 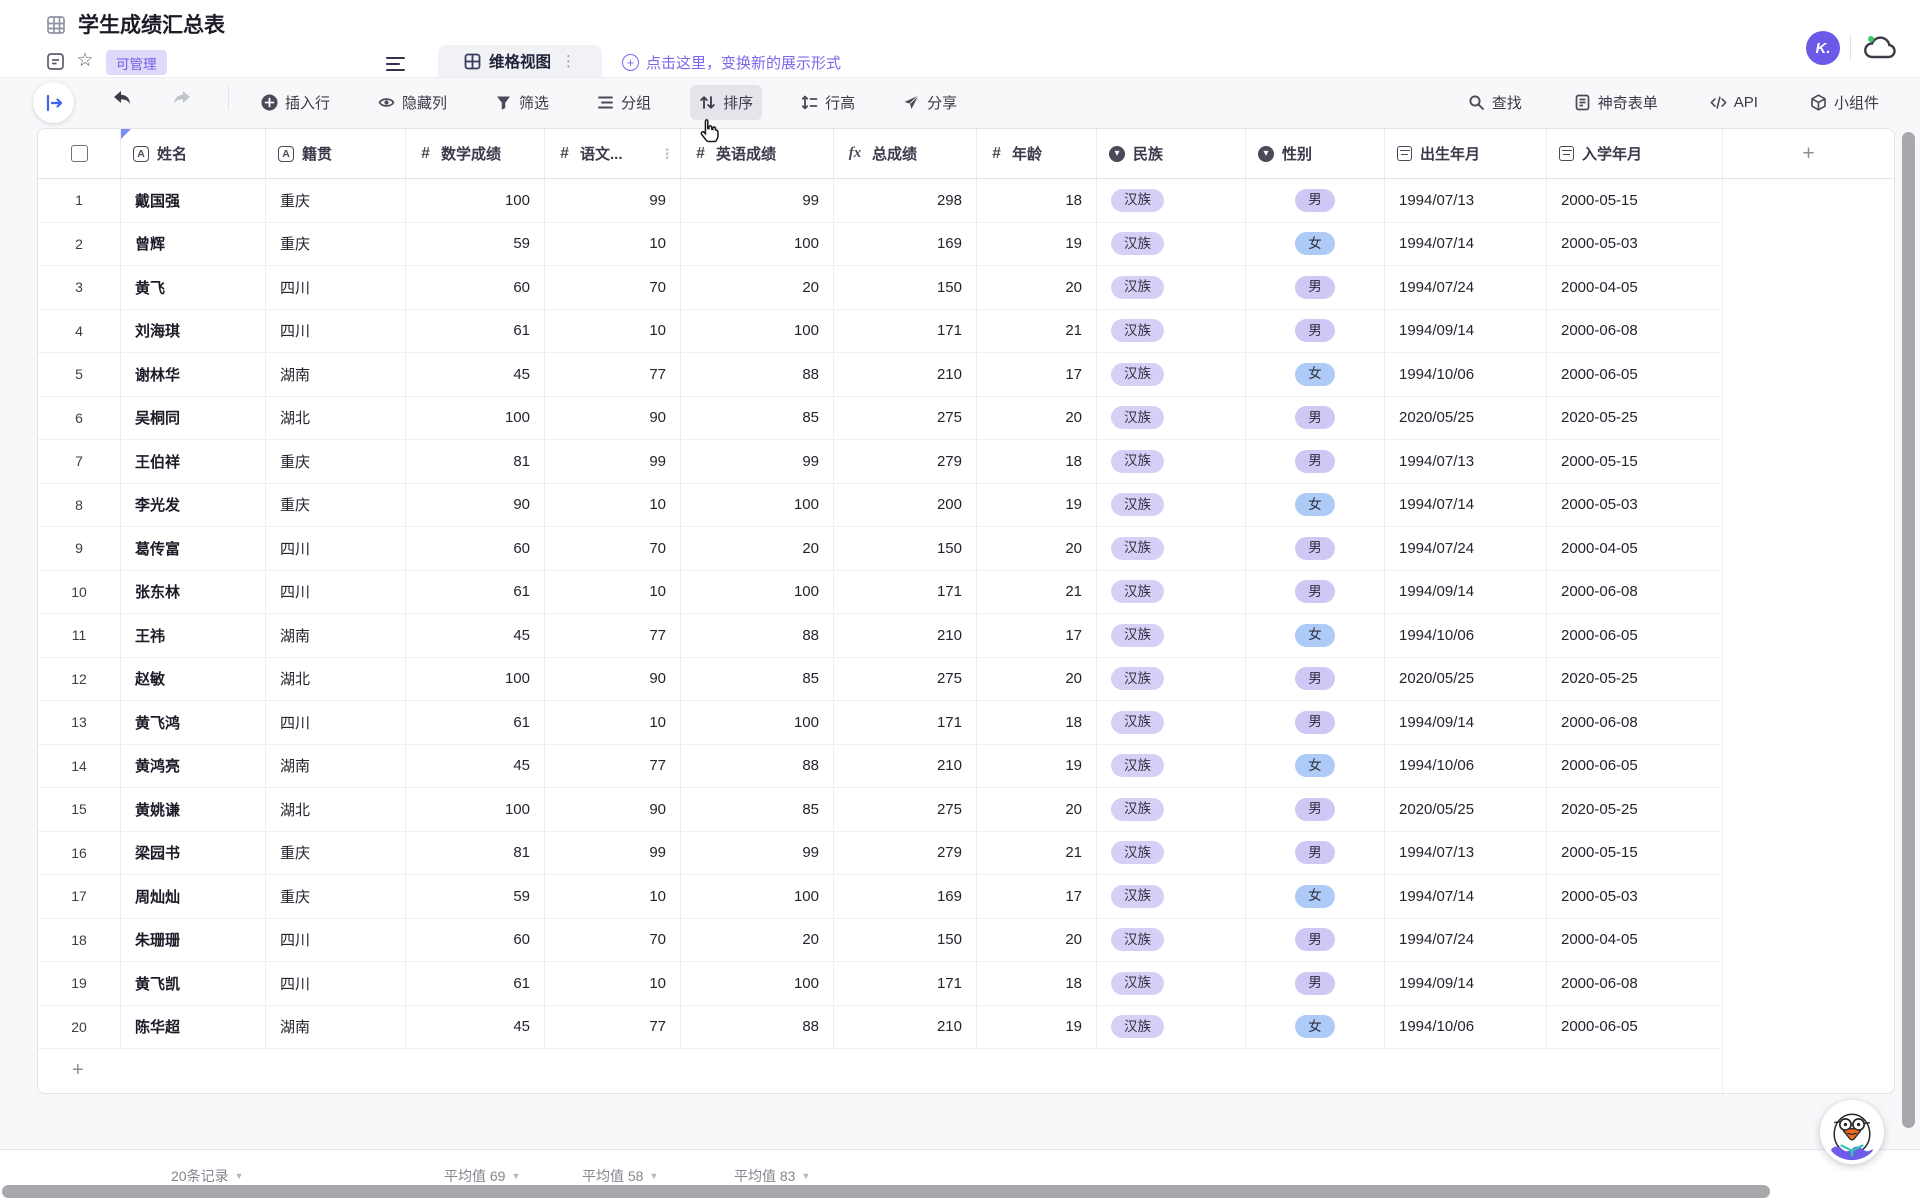 I want to click on column-header-total: fx 总成绩, so click(x=905, y=153).